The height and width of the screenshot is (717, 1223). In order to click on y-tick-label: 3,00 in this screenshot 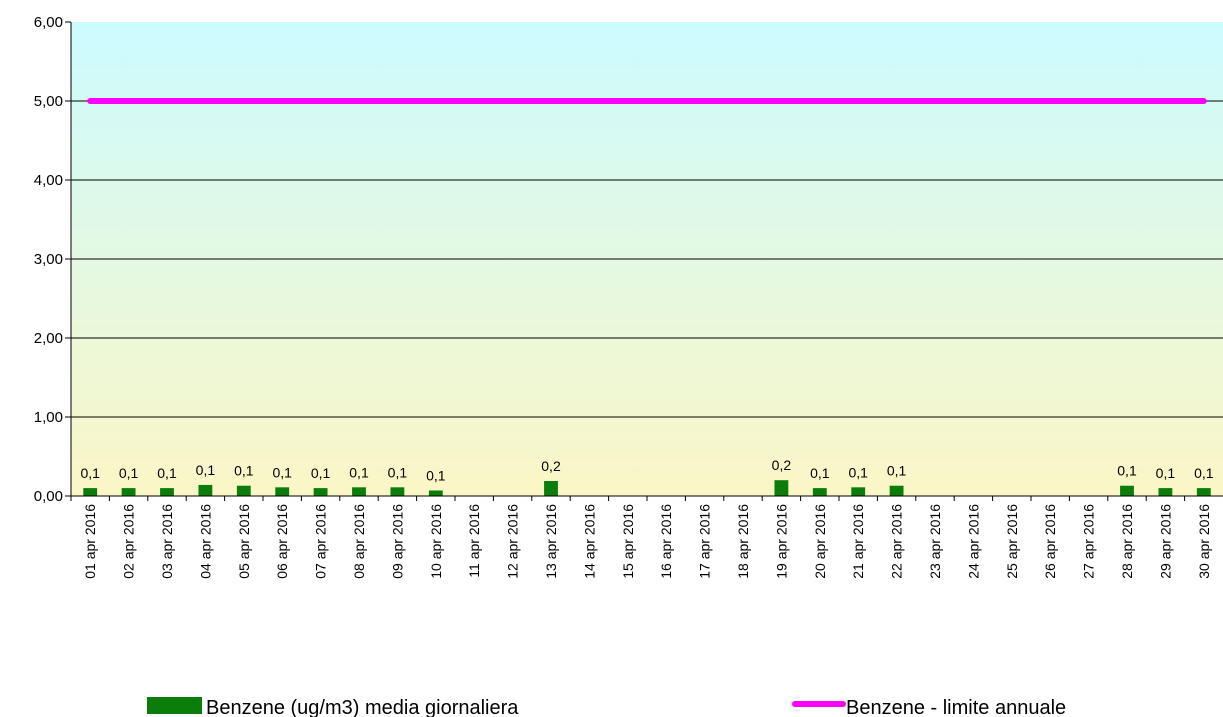, I will do `click(48, 259)`.